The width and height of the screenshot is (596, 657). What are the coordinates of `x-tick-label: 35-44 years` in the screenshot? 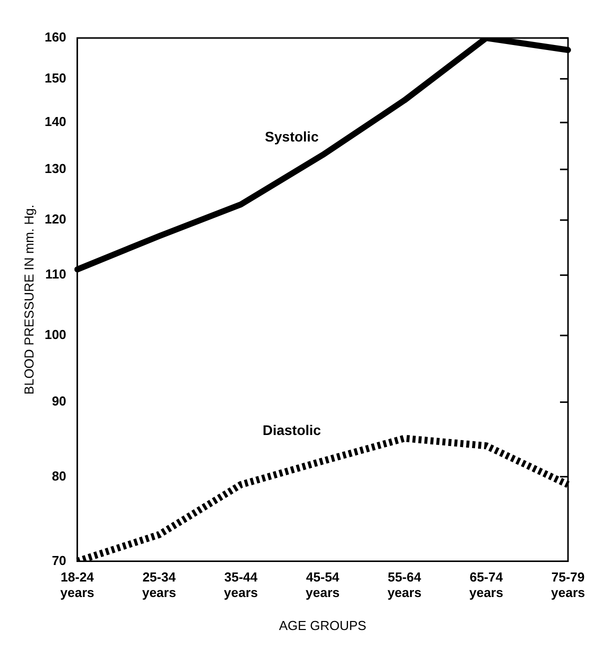 It's located at (241, 585).